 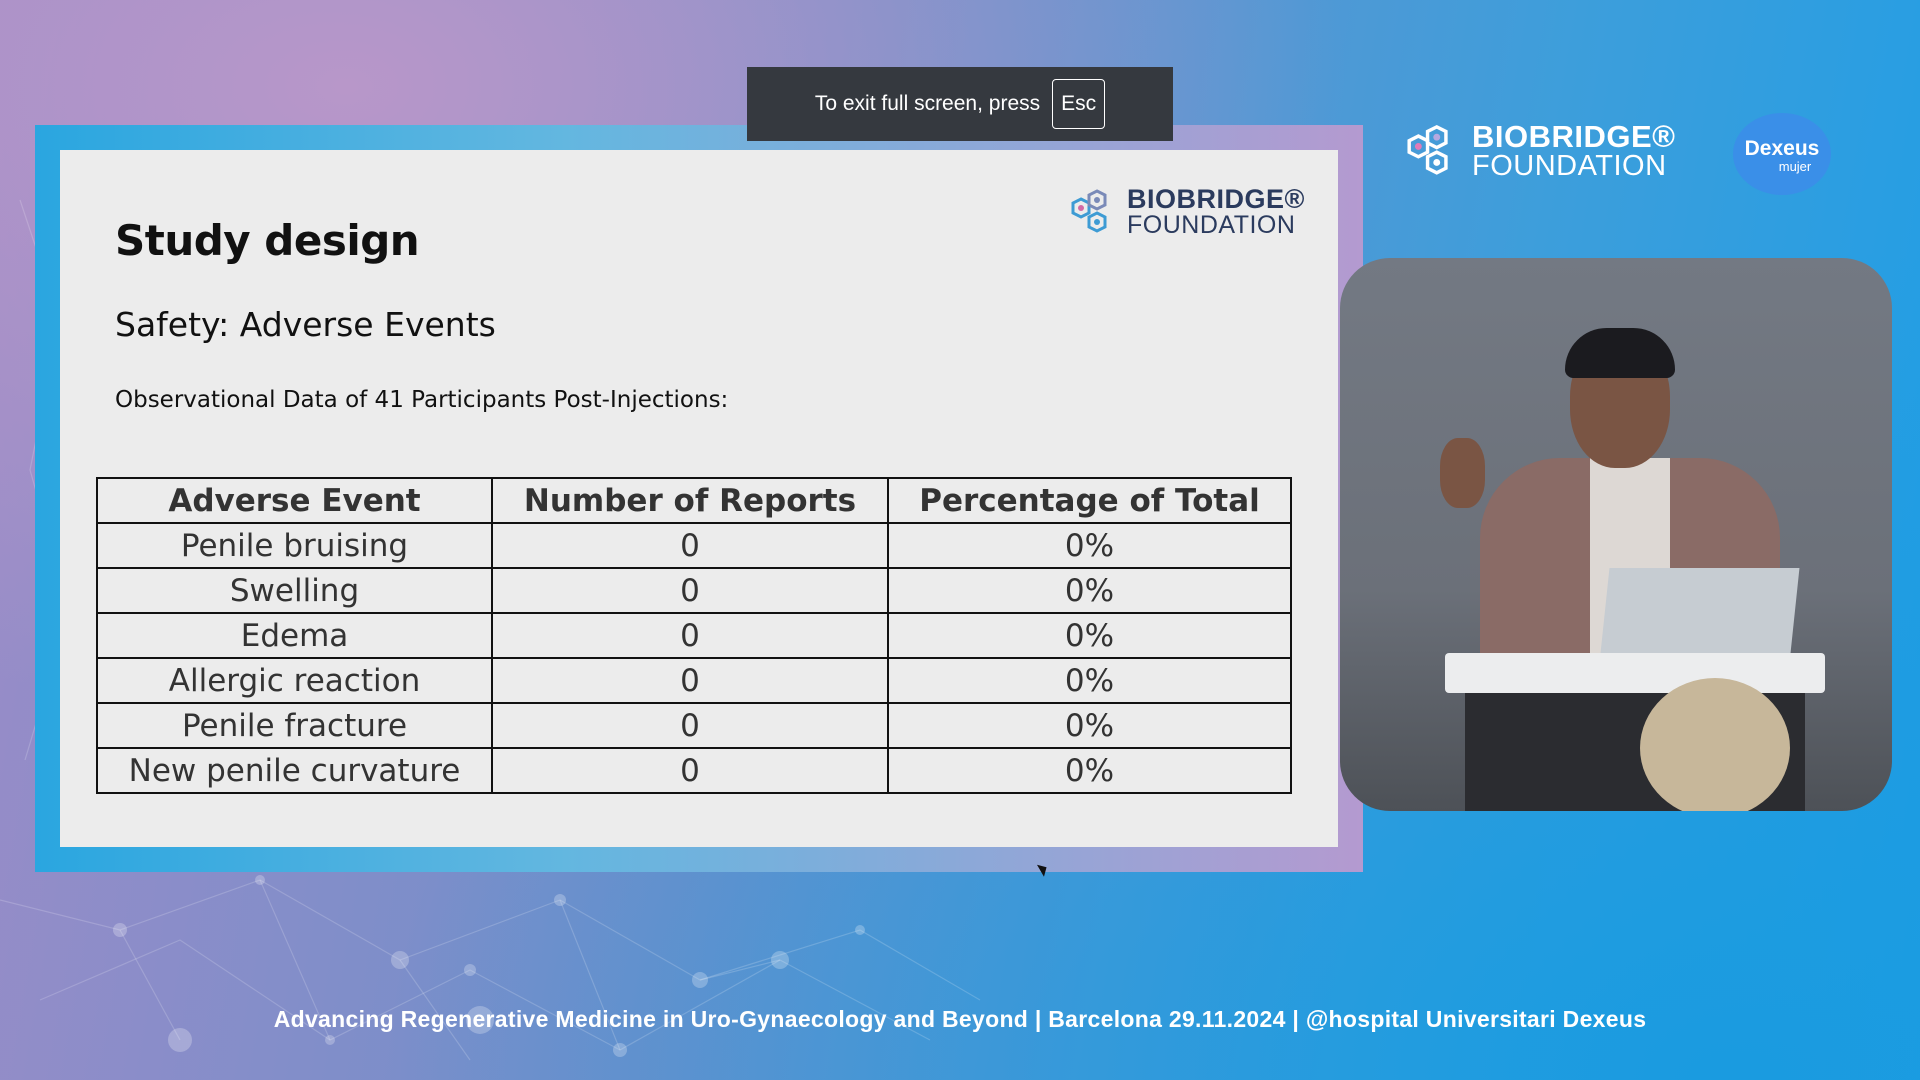 I want to click on table-cell: Swelling, so click(x=294, y=590).